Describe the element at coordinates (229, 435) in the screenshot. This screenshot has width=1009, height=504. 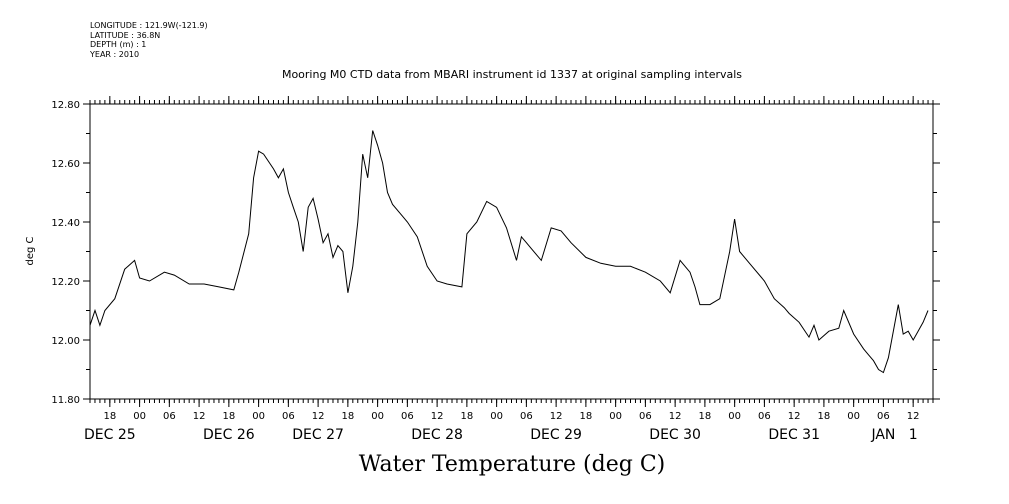
I see `x-date-label: DEC 26` at that location.